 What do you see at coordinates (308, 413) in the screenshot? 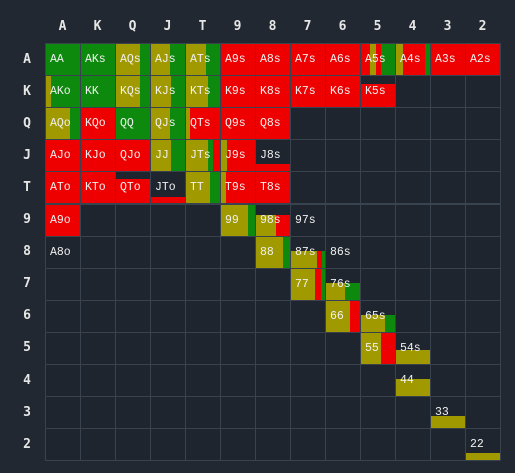
I see `hand-cell-73o` at bounding box center [308, 413].